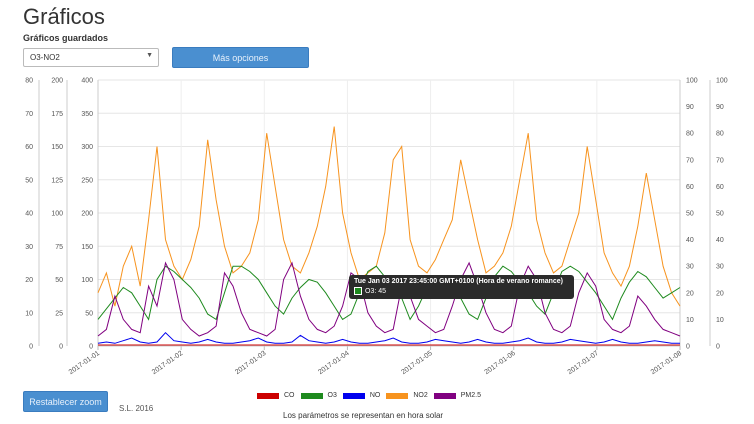 The width and height of the screenshot is (754, 424). Describe the element at coordinates (457, 395) in the screenshot. I see `legend-item-pm25: PM2.5` at that location.